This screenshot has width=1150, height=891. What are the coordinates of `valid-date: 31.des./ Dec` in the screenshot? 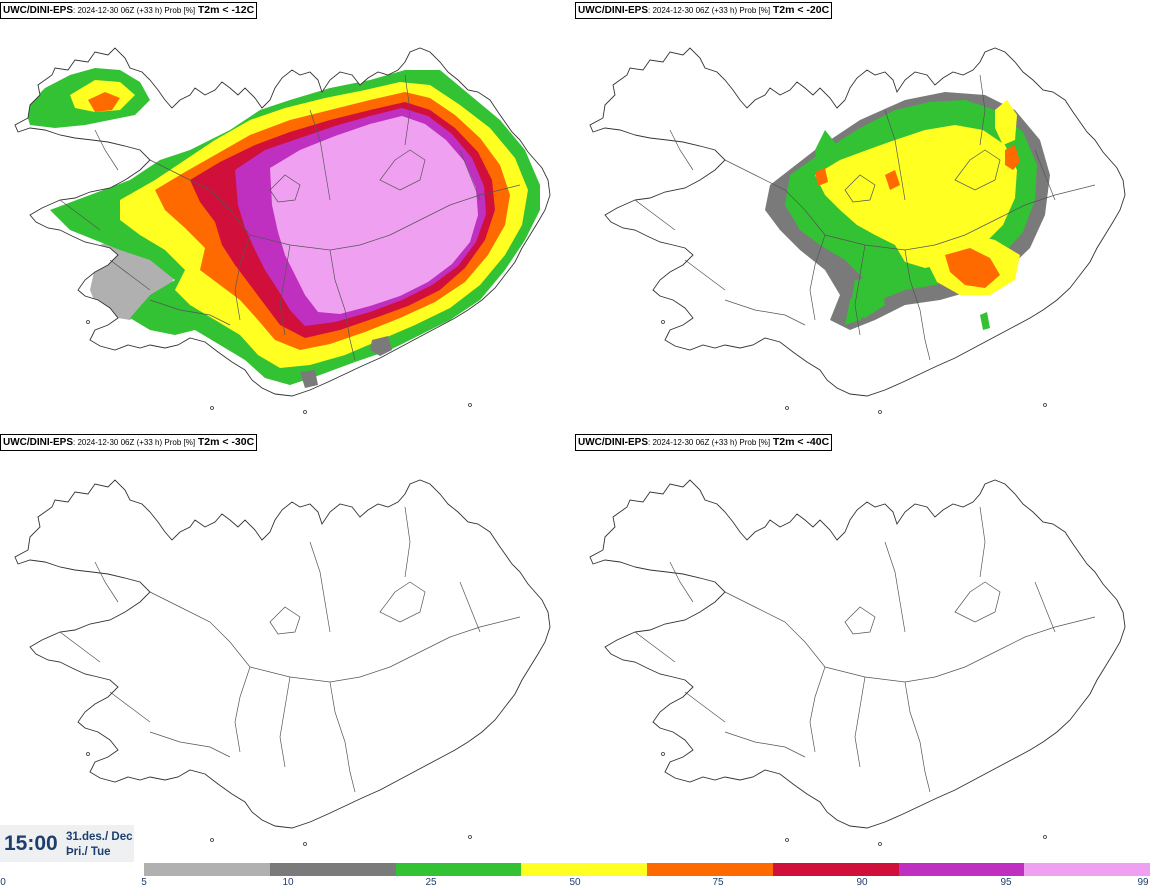 It's located at (99, 837).